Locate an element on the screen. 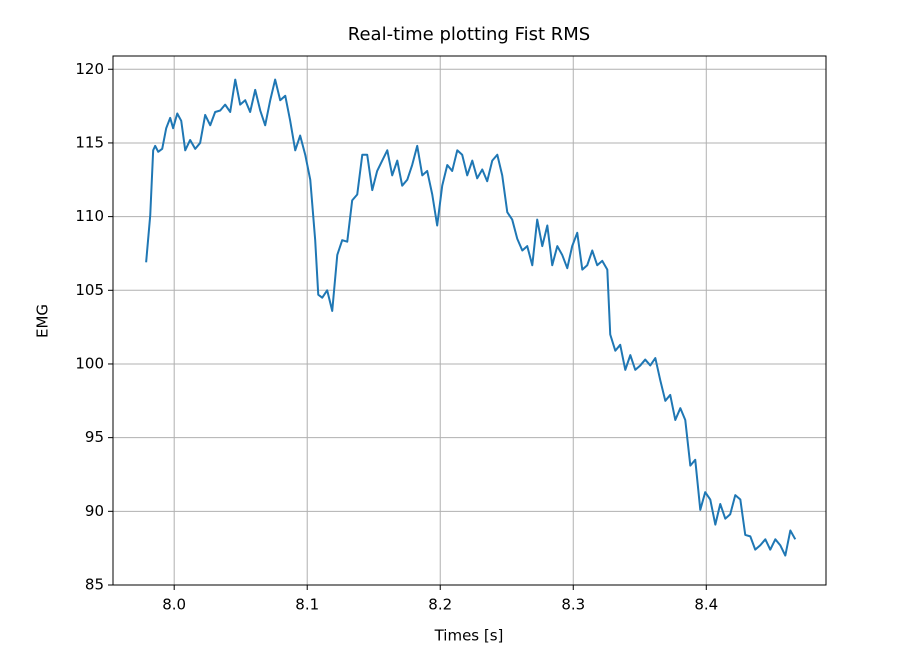 This screenshot has width=918, height=655. y-axis-label: EMG is located at coordinates (43, 321).